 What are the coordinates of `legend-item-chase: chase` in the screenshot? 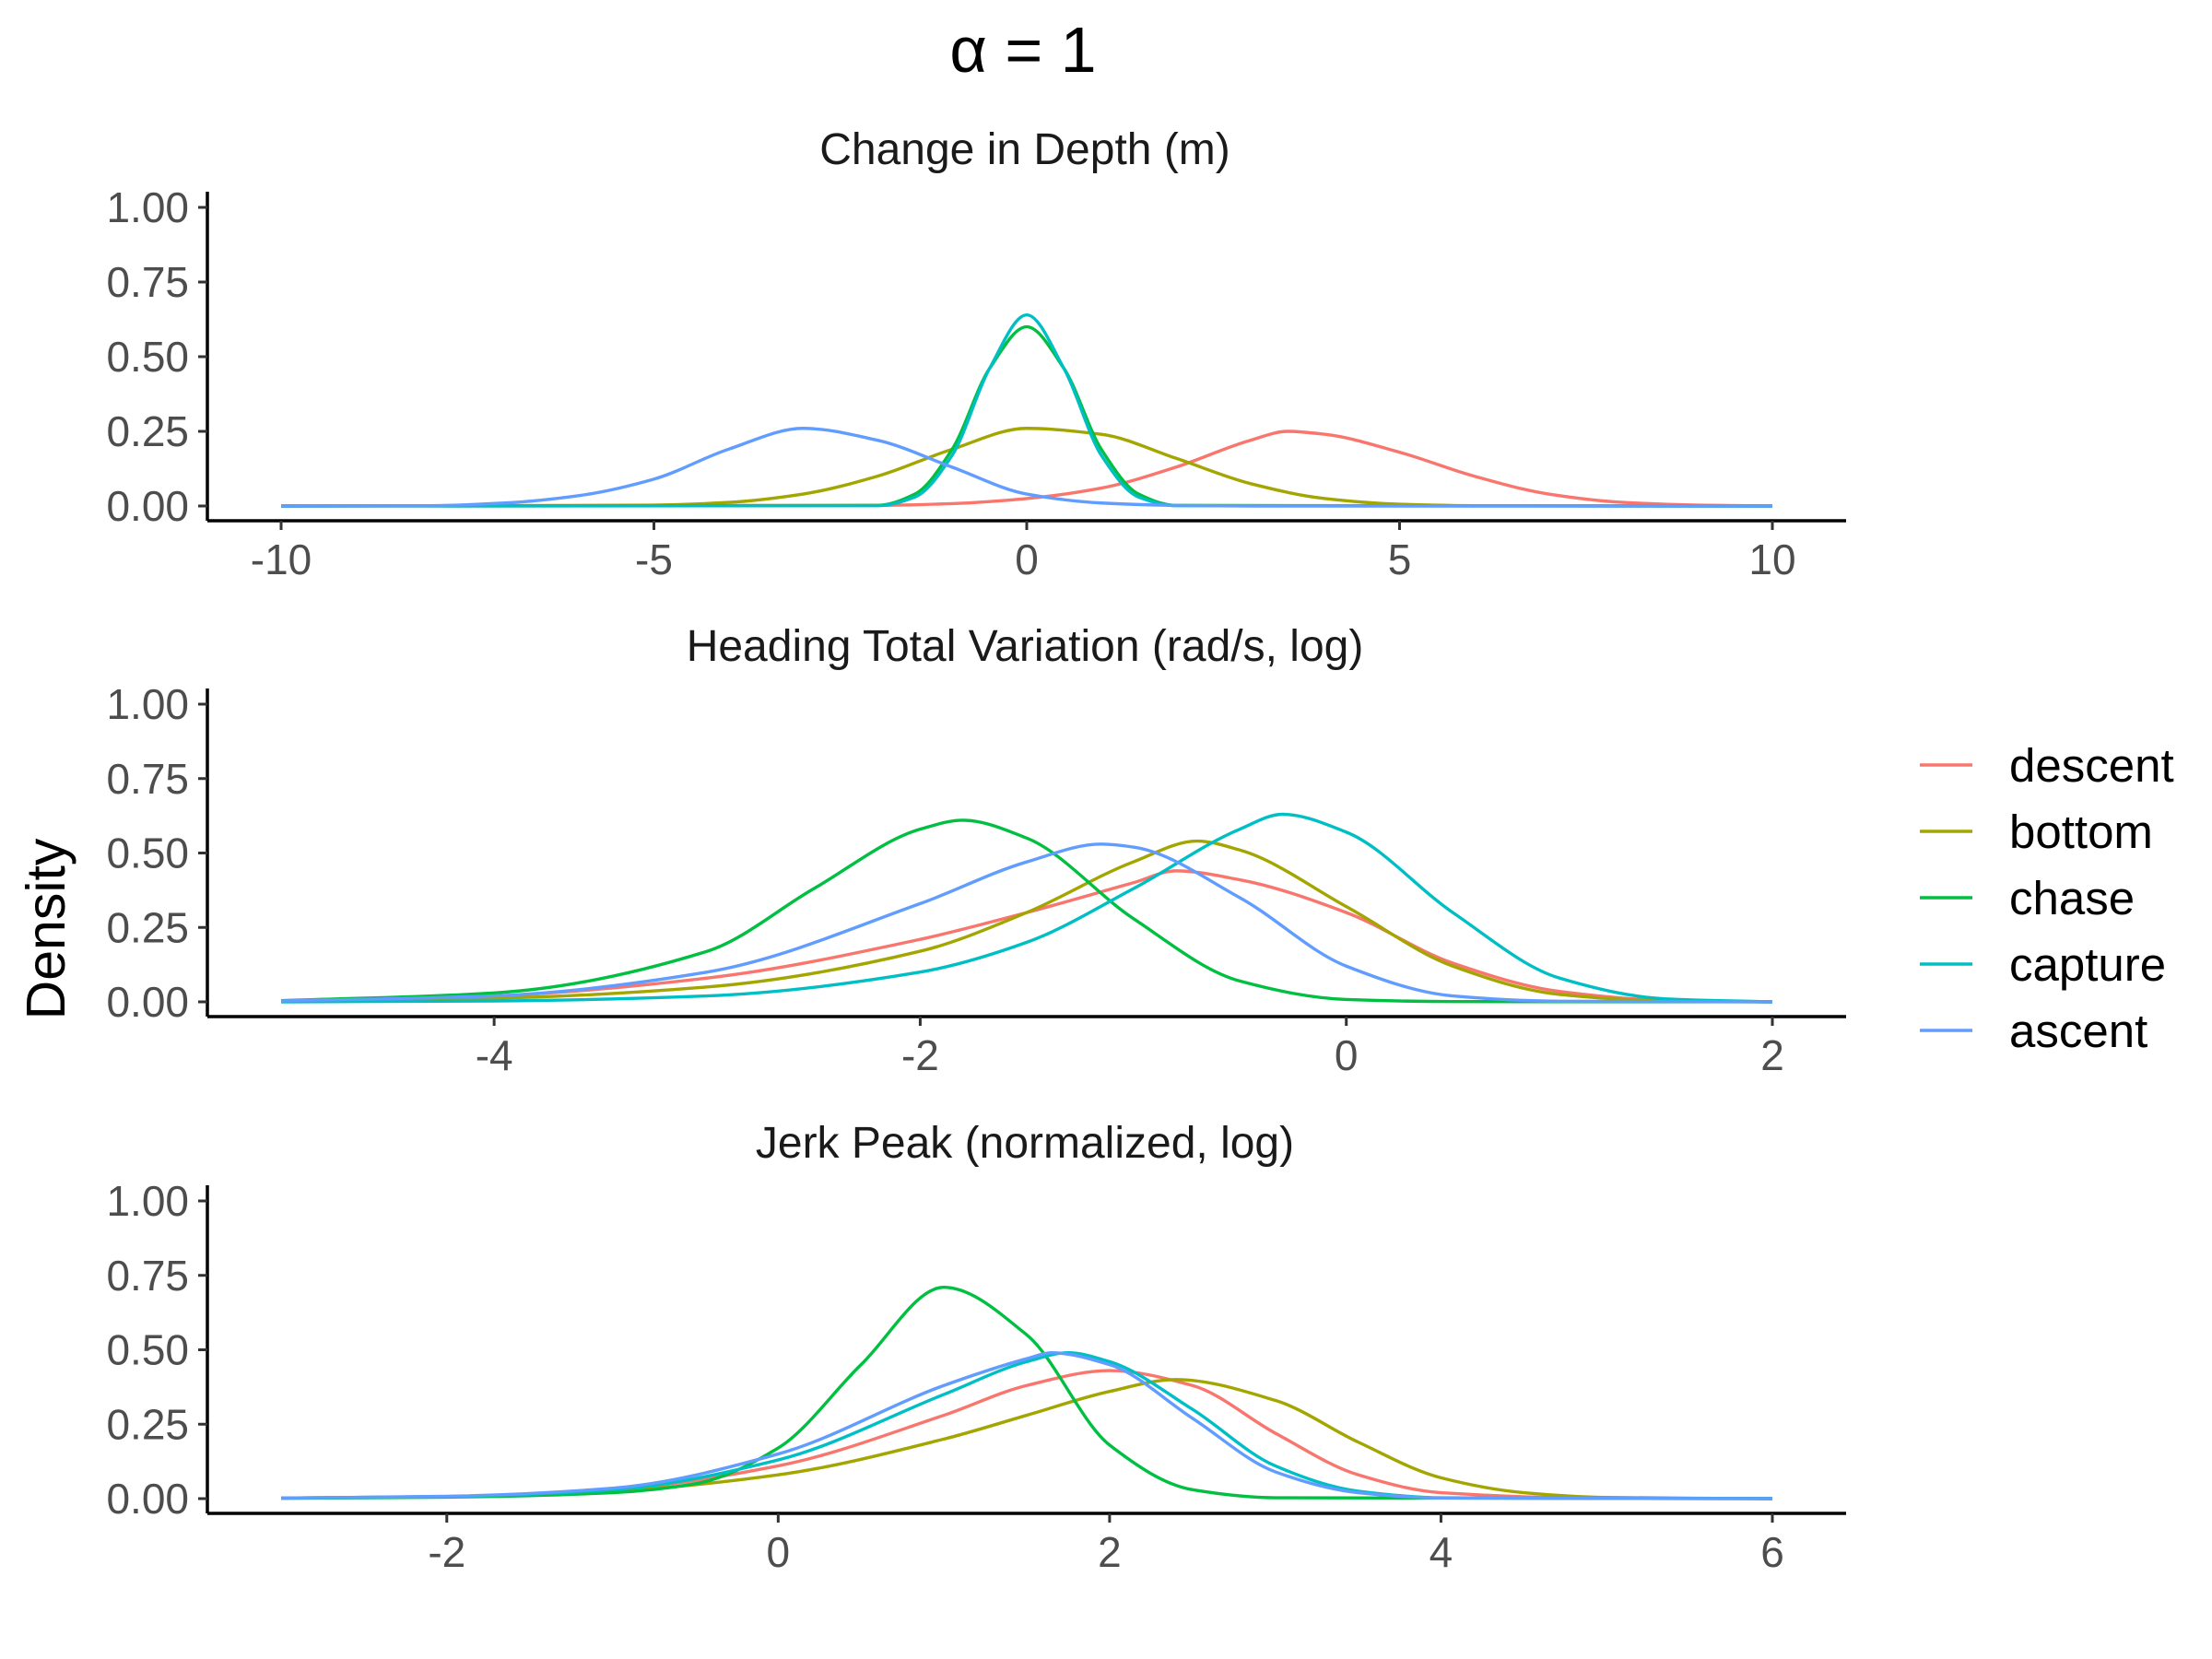 It's located at (2027, 898).